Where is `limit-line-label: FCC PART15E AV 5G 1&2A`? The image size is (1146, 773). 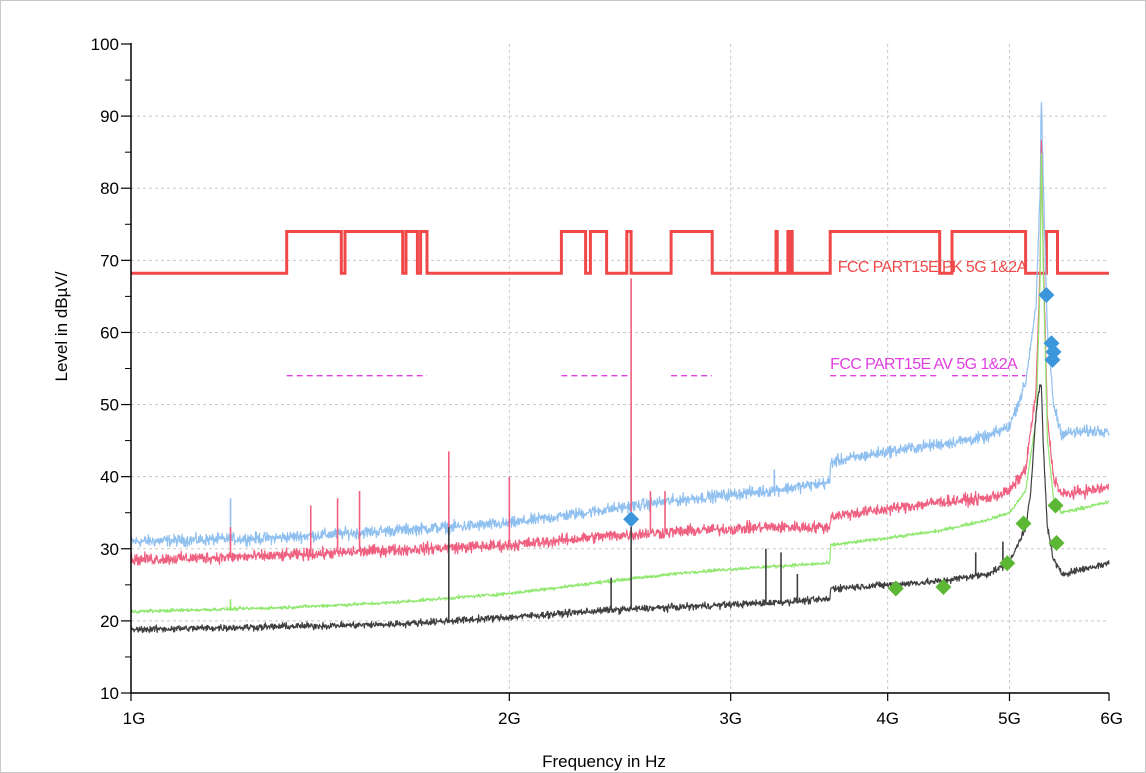
limit-line-label: FCC PART15E AV 5G 1&2A is located at coordinates (924, 364).